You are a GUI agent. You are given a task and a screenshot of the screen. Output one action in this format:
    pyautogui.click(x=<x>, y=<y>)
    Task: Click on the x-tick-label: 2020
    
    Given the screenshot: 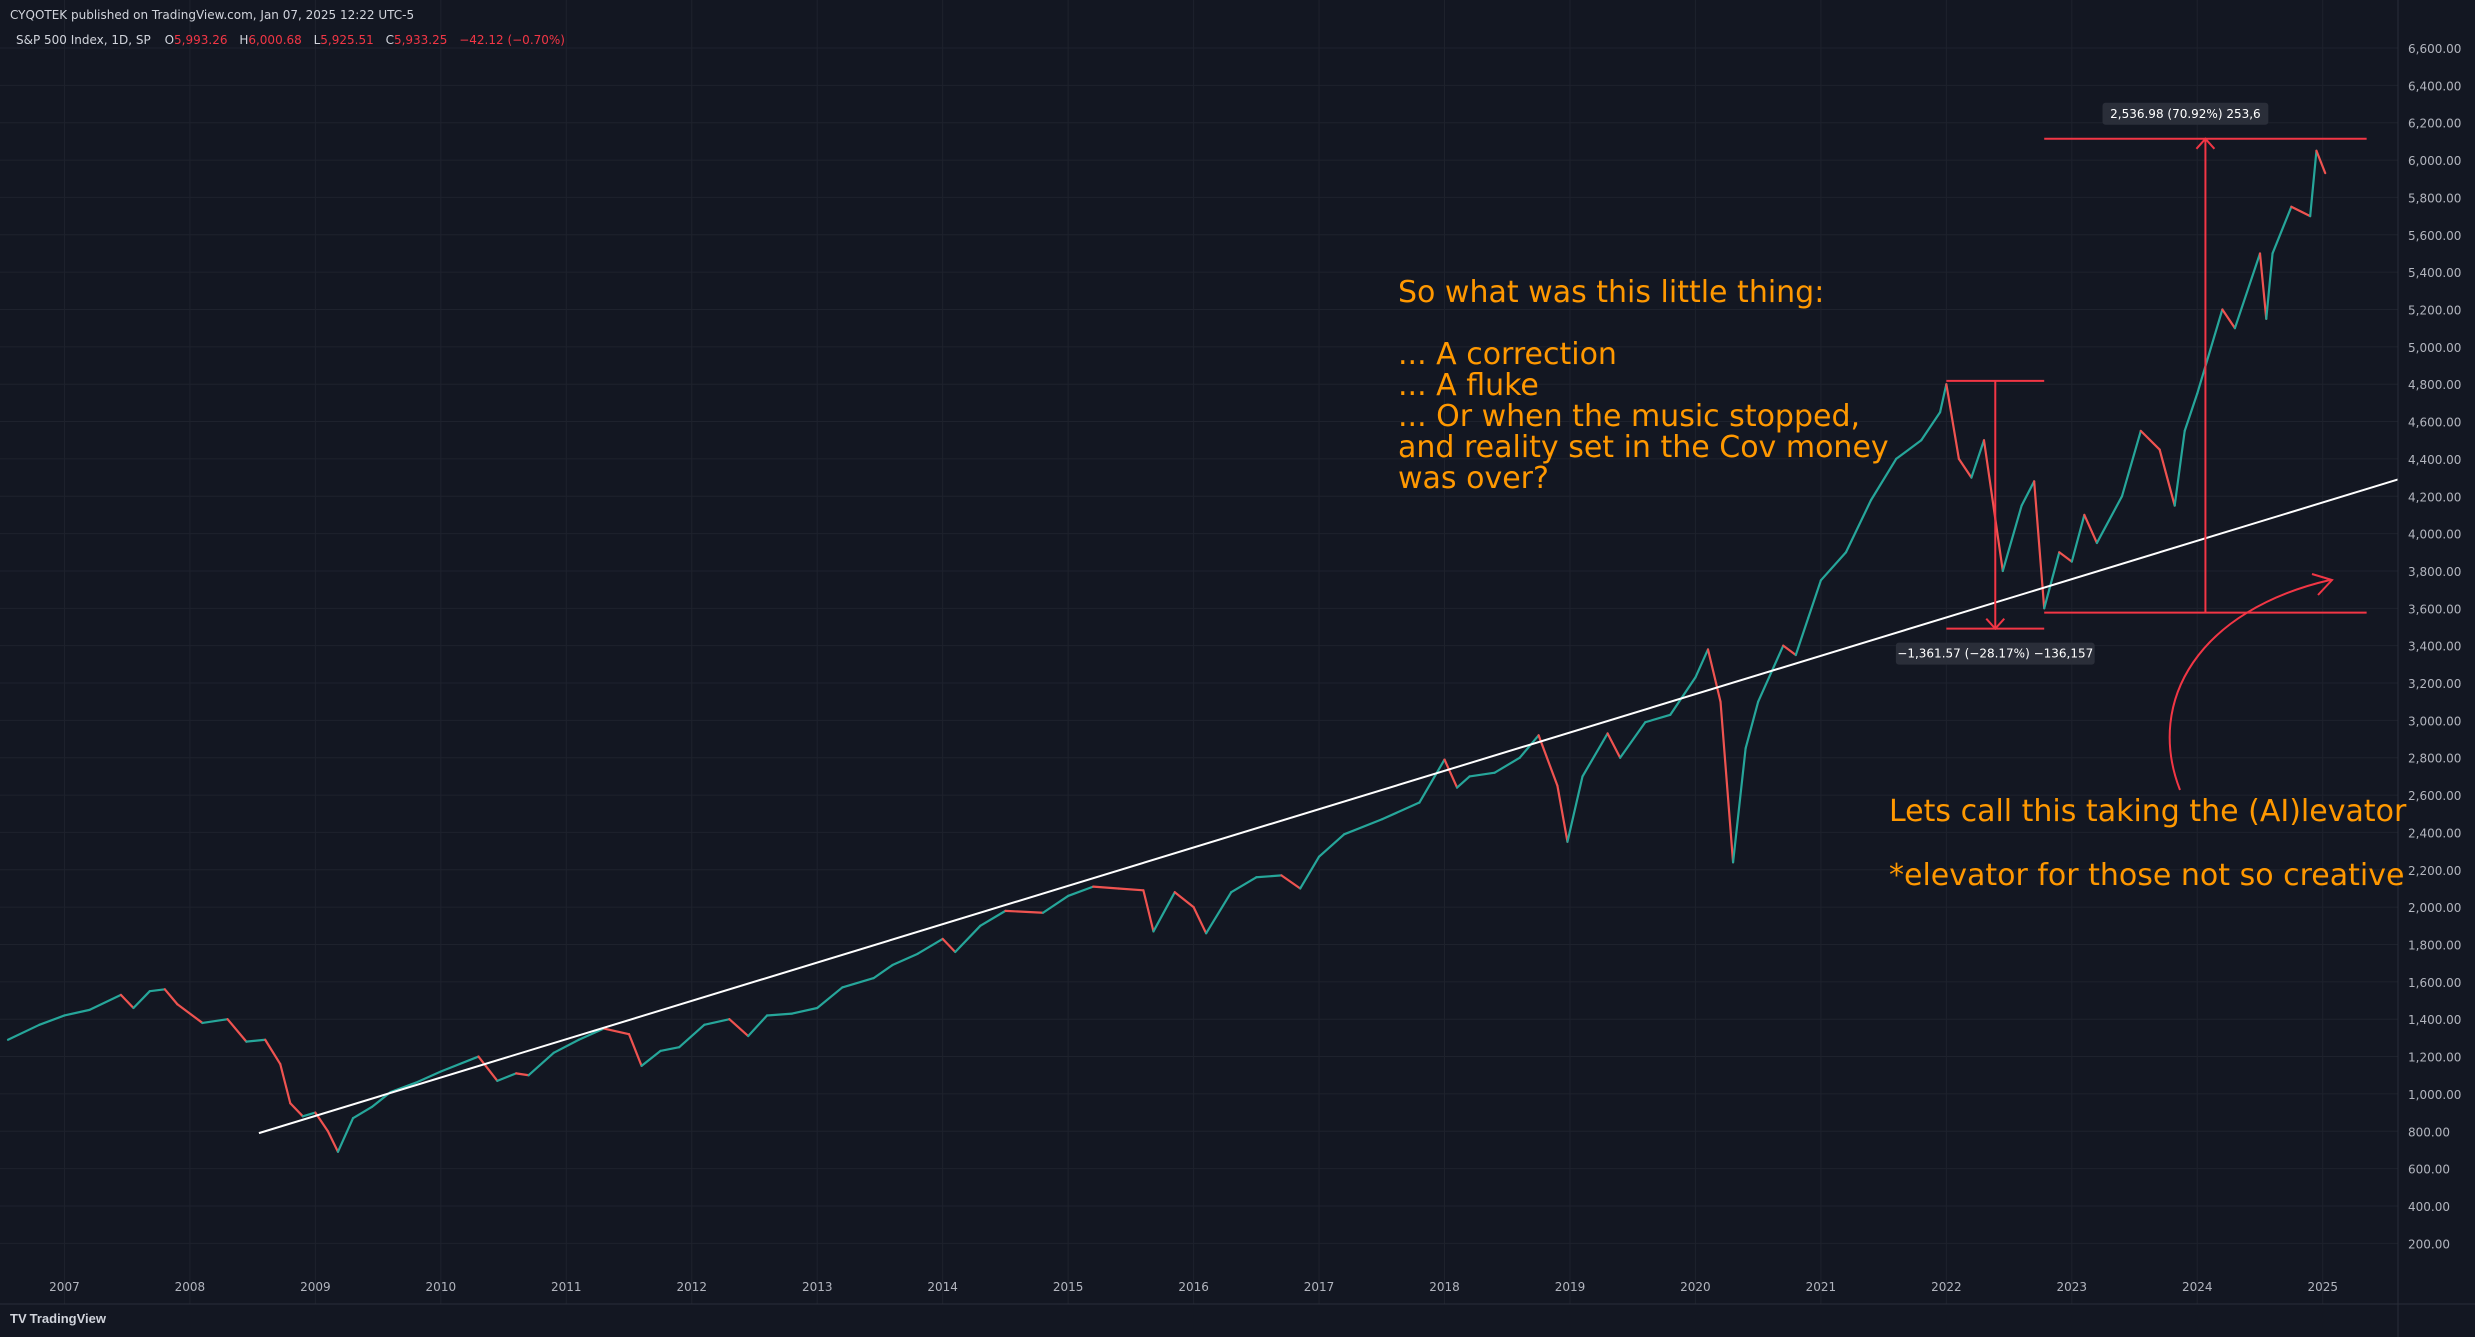 What is the action you would take?
    pyautogui.click(x=1695, y=1287)
    